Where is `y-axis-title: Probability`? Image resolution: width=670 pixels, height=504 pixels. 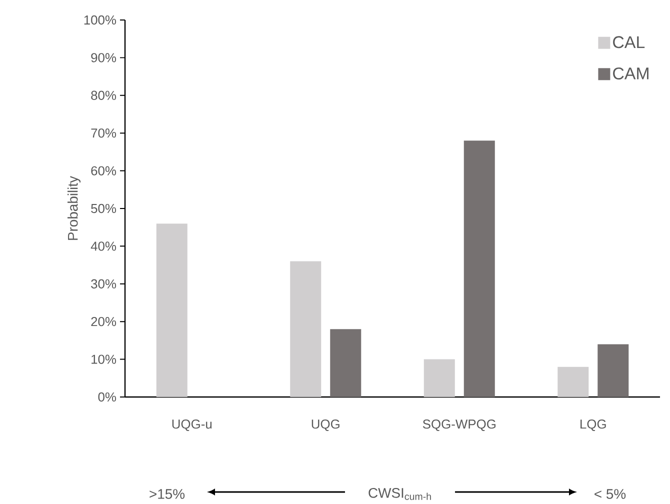
y-axis-title: Probability is located at coordinates (74, 208).